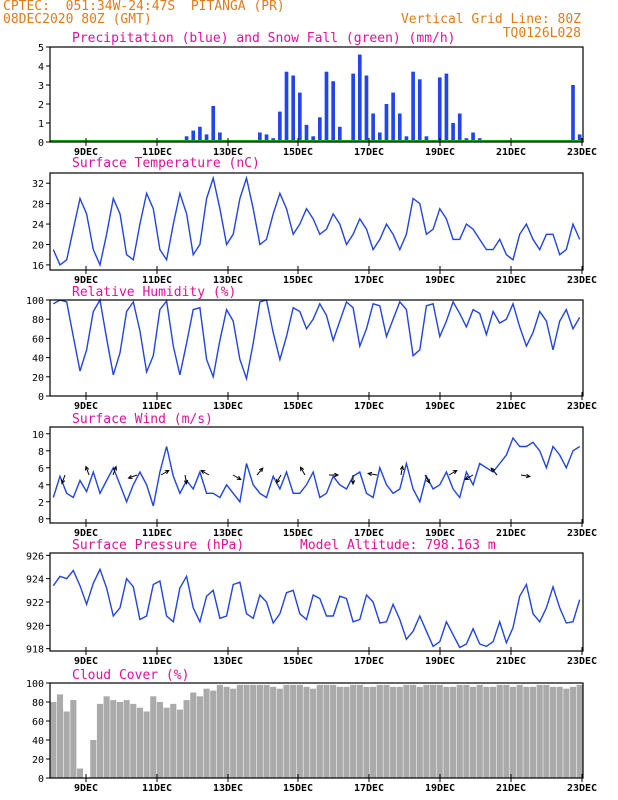 This screenshot has width=618, height=800. I want to click on pressure-xtick-label: 15DEC, so click(298, 661).